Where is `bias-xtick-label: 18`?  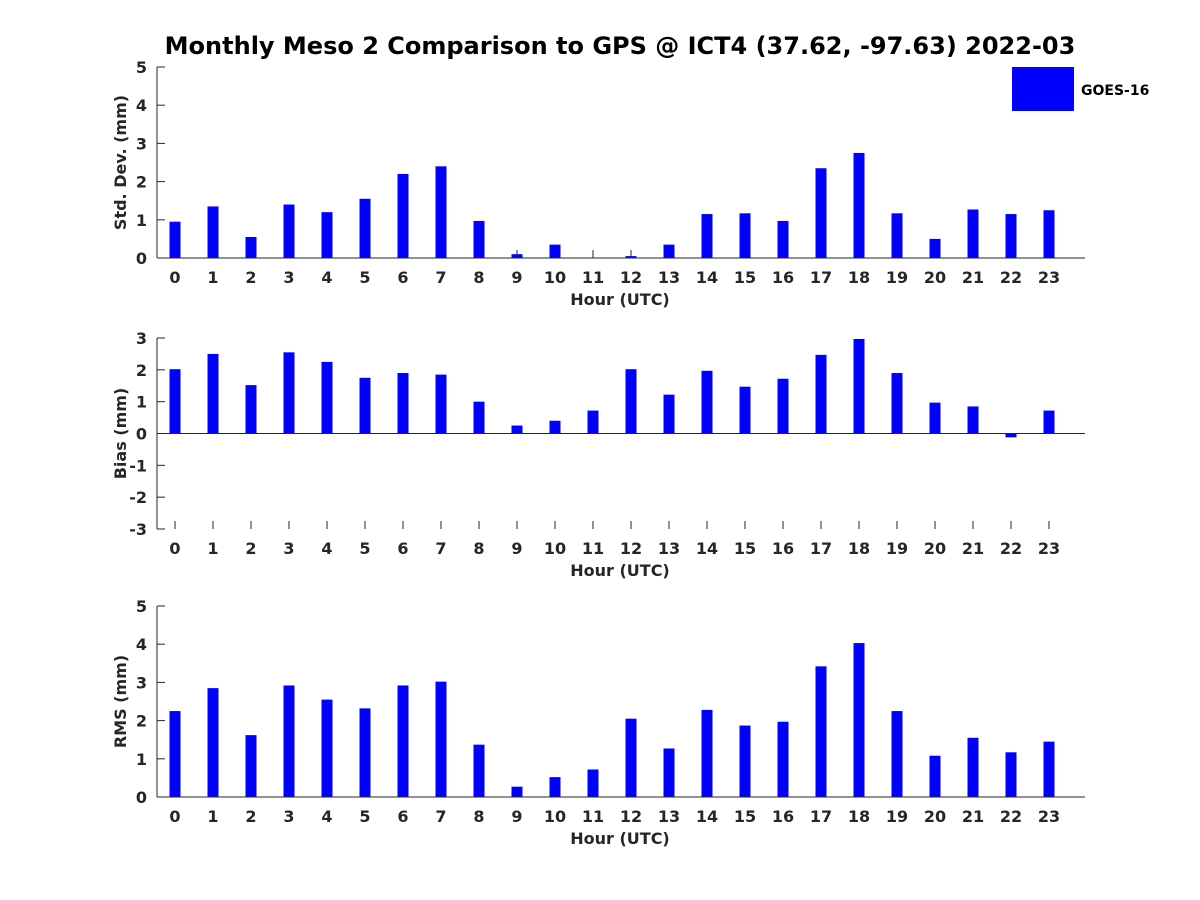
bias-xtick-label: 18 is located at coordinates (859, 548).